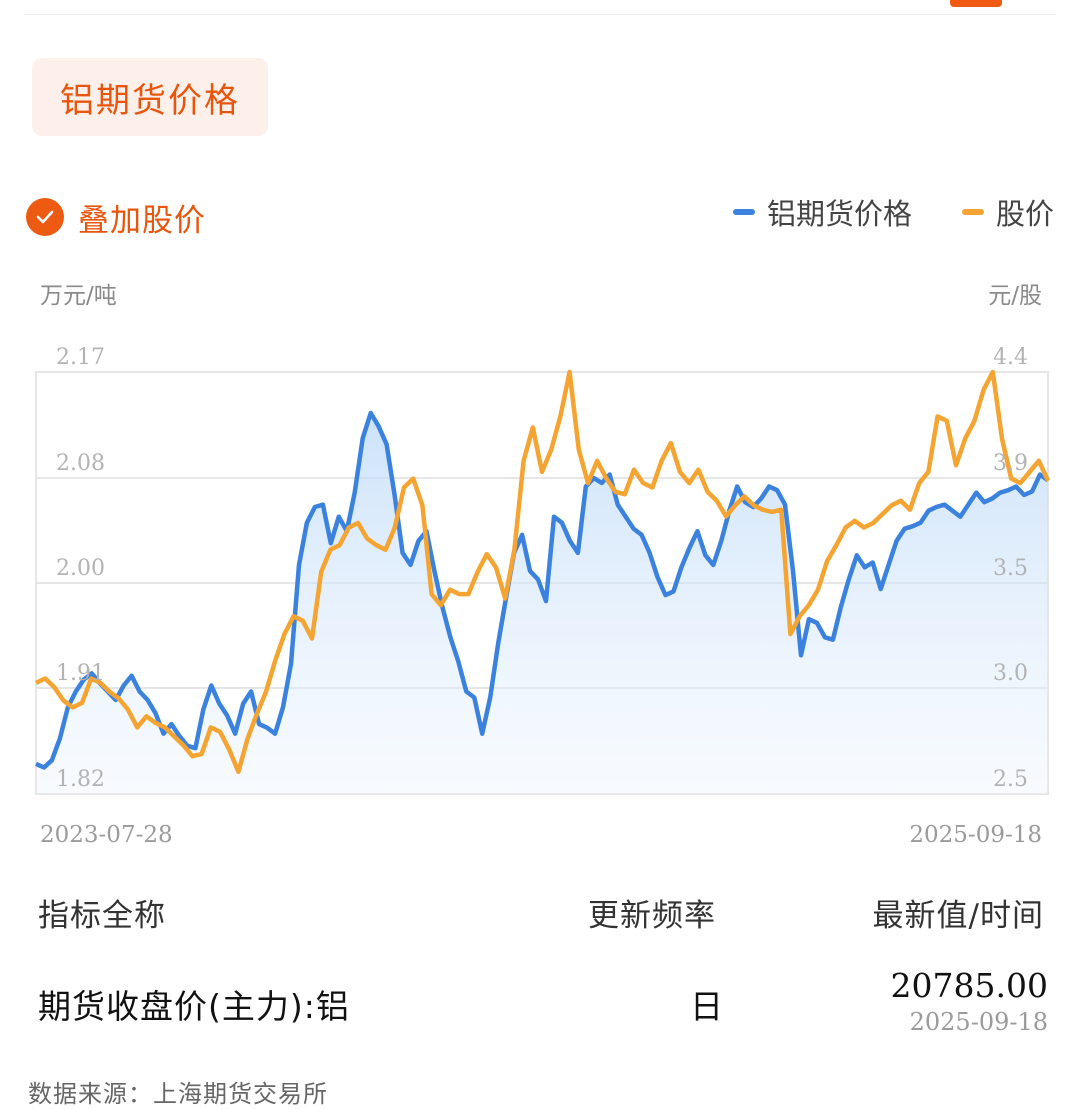 This screenshot has width=1080, height=1109. I want to click on latest-date: 2025-09-18, so click(978, 1022).